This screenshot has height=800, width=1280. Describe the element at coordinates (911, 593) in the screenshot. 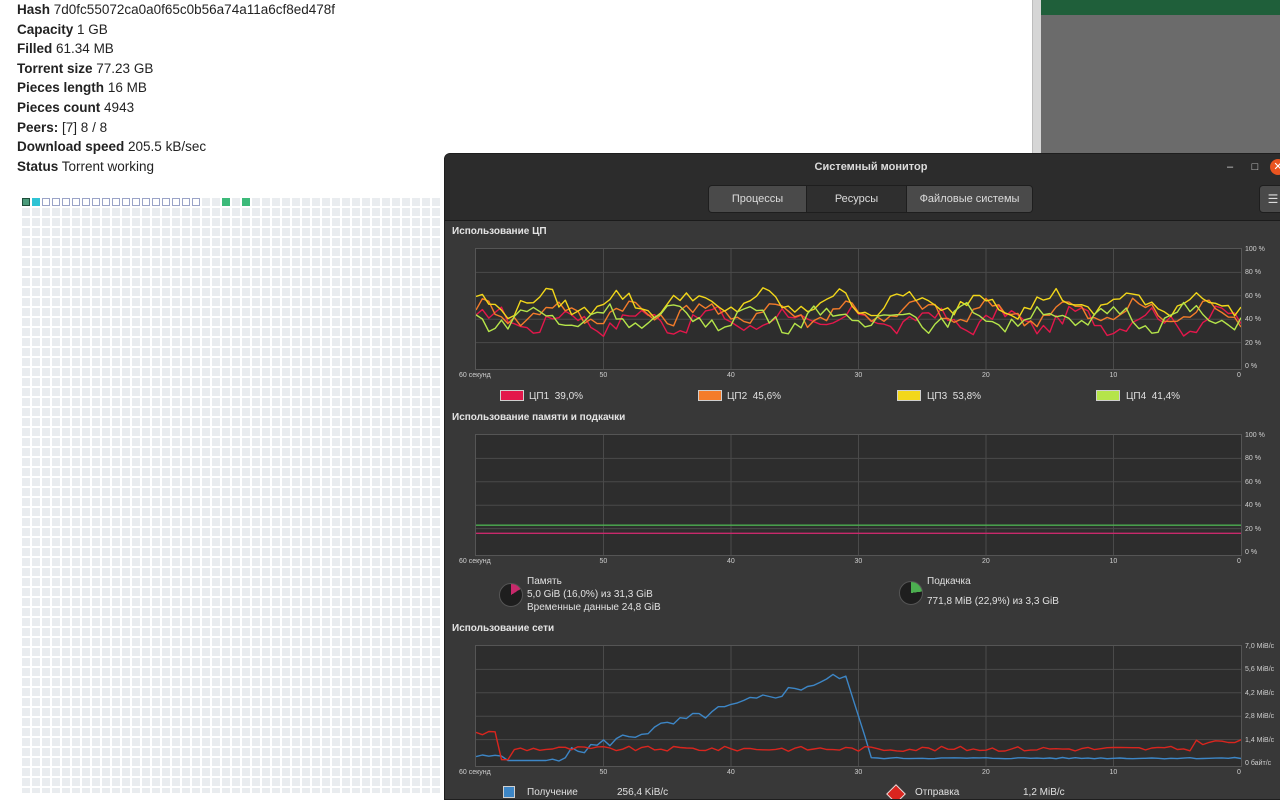

I see `swap-pie-icon` at that location.